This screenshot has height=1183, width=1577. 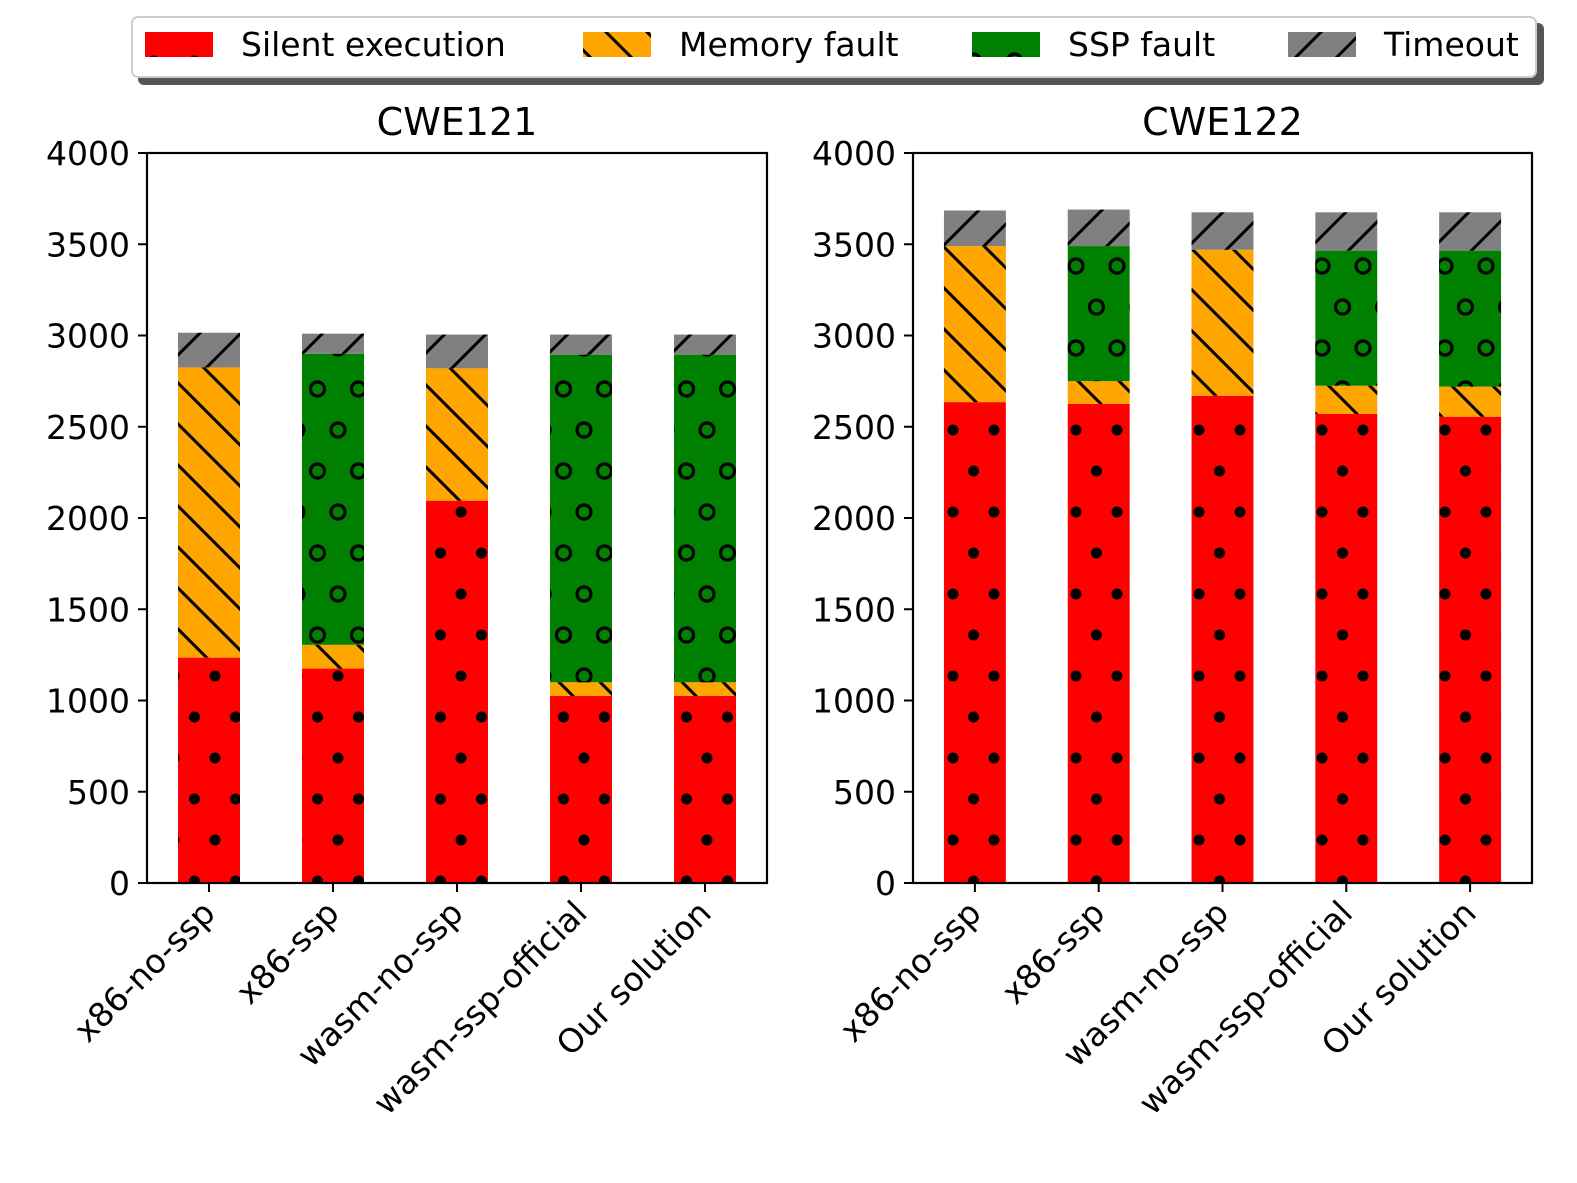 I want to click on legend-label-timeout: Timeout, so click(x=1451, y=44).